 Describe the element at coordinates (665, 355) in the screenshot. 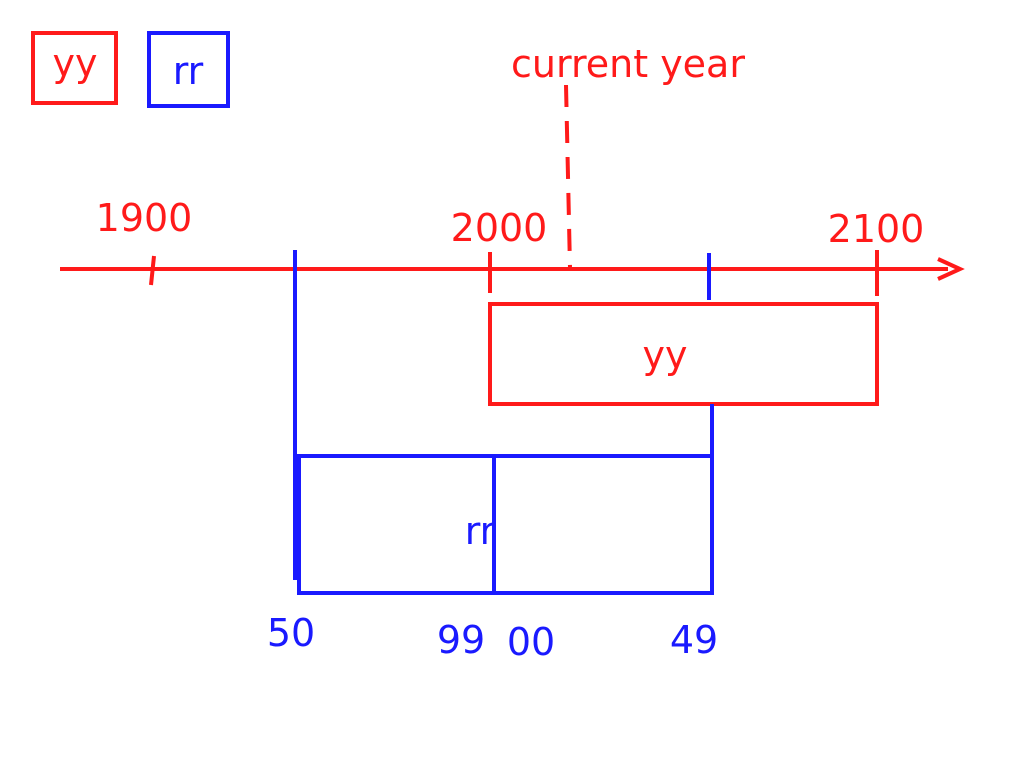

I see `yy-box-label: yy` at that location.